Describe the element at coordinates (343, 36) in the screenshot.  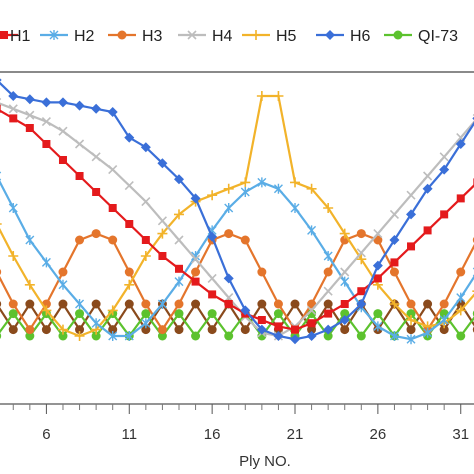
I see `legend-entry-h6: H6` at that location.